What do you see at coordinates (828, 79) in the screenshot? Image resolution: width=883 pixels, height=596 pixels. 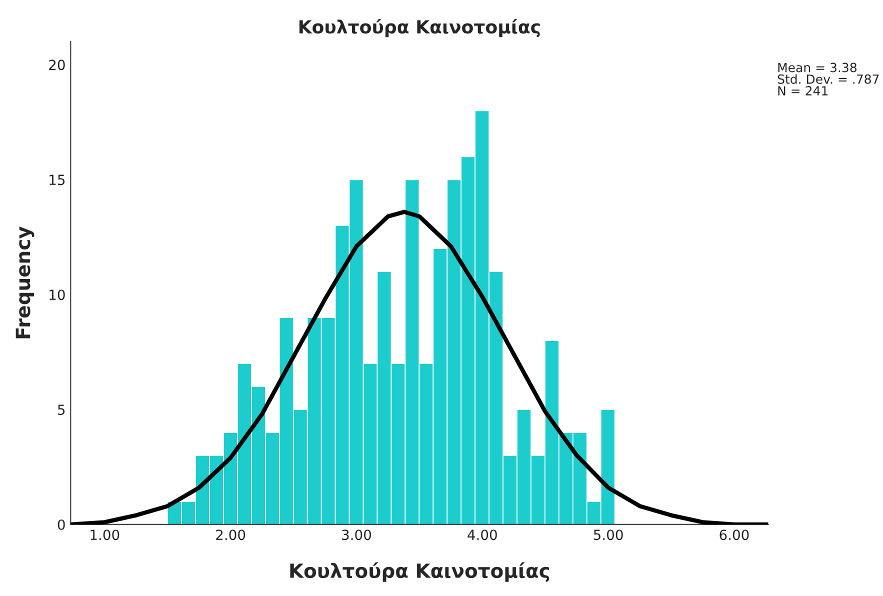 I see `text: Mean = 3.38 Std. Dev. = .787 N = 241` at bounding box center [828, 79].